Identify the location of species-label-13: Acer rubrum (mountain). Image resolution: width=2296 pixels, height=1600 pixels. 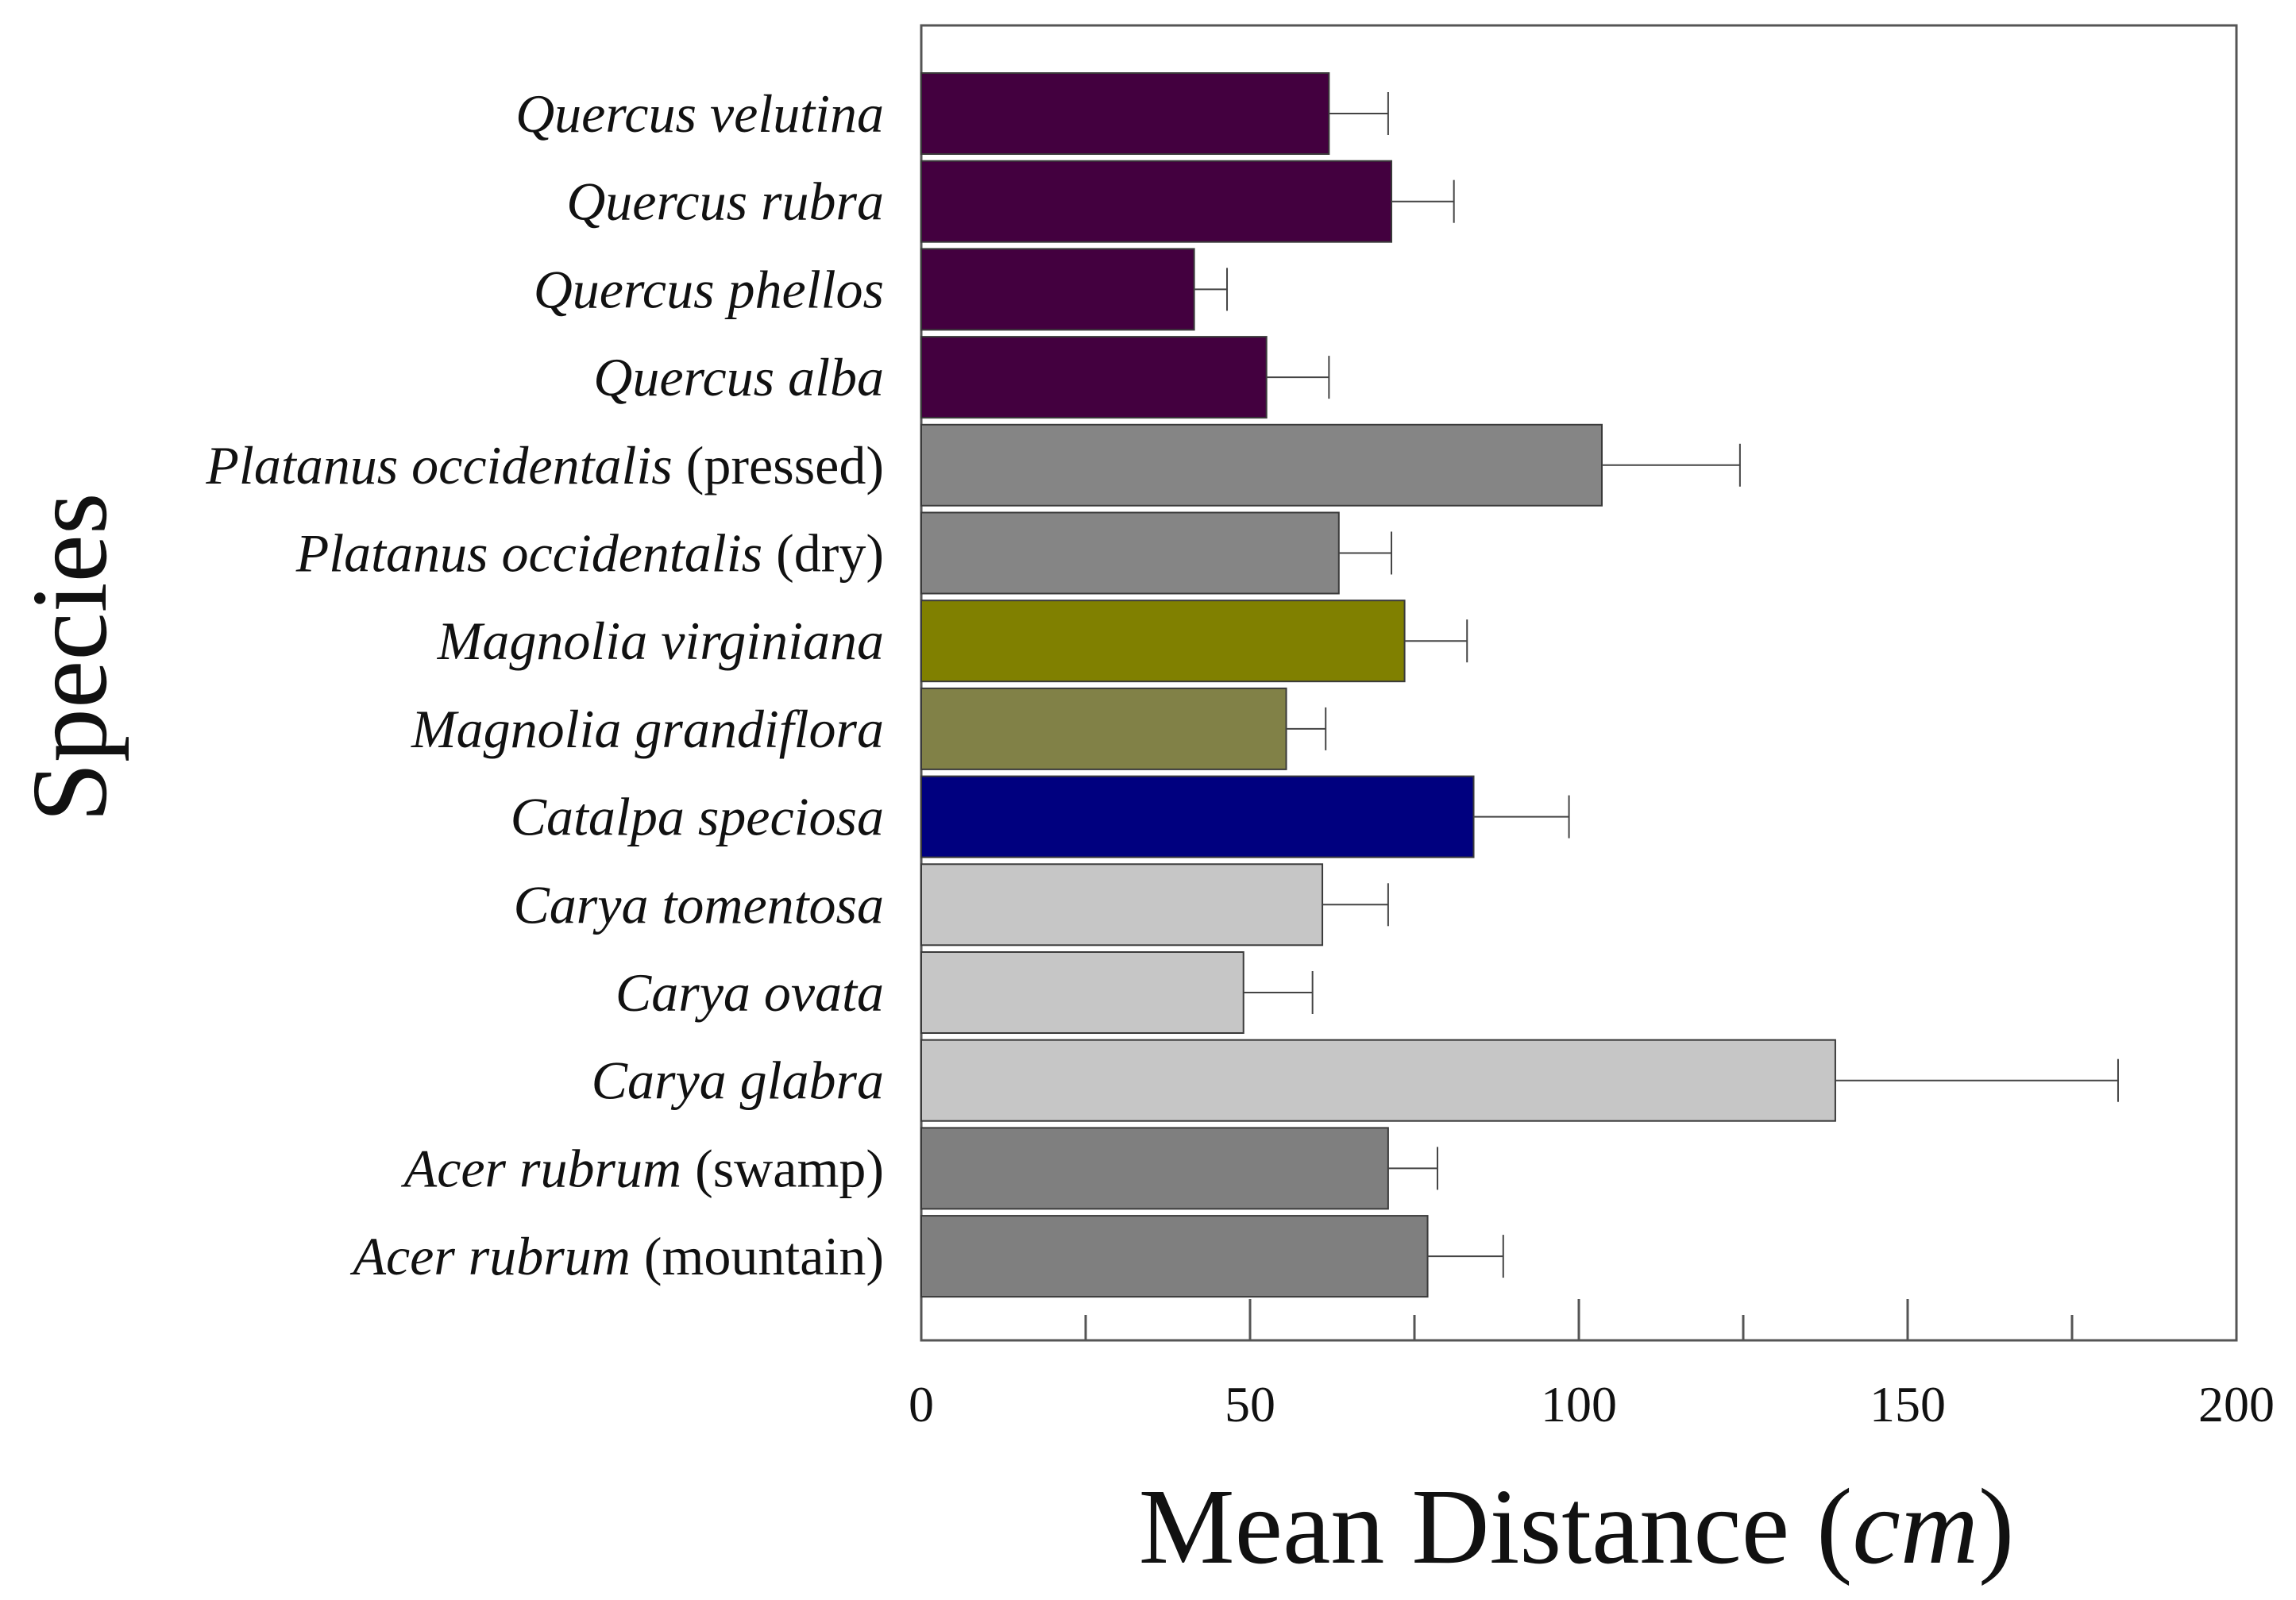
(616, 1256).